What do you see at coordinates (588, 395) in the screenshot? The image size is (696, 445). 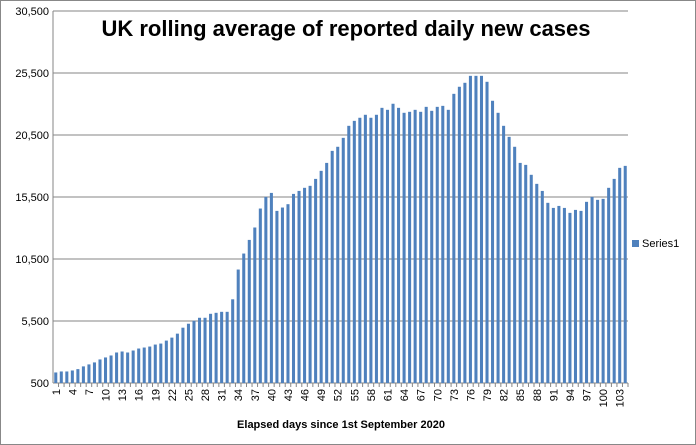 I see `x-tick-label: 97` at bounding box center [588, 395].